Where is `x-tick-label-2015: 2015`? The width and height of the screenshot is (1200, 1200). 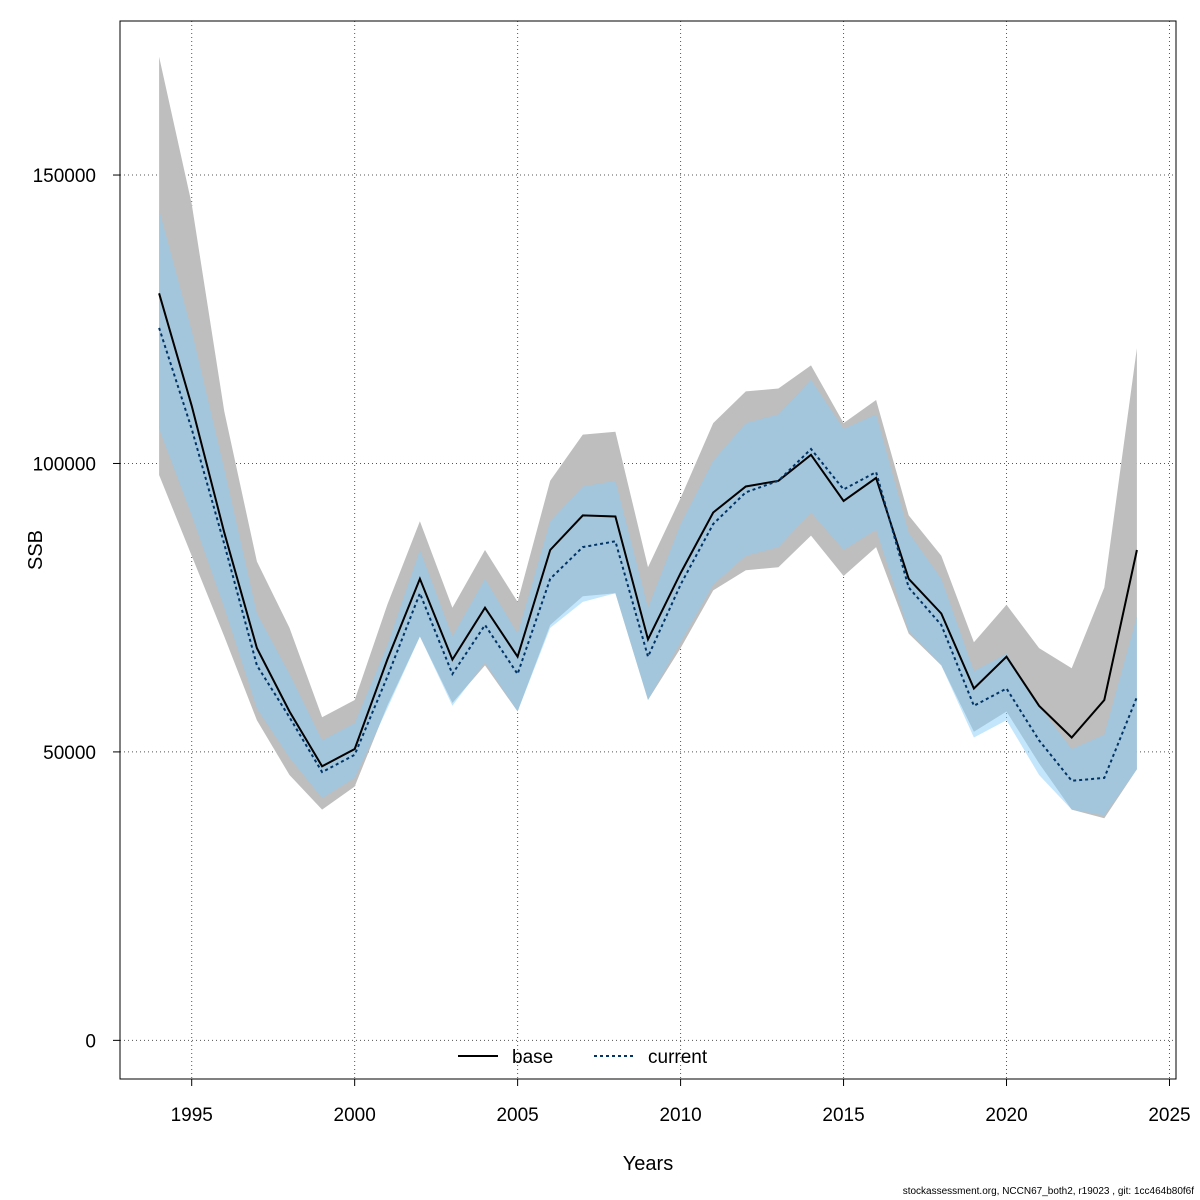 x-tick-label-2015: 2015 is located at coordinates (843, 1115).